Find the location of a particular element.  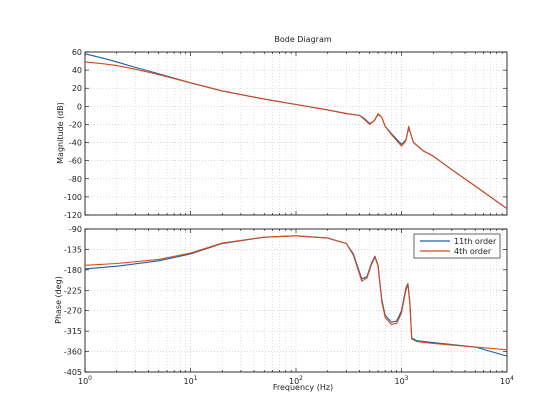

legend: 11th order 4th order is located at coordinates (457, 246).